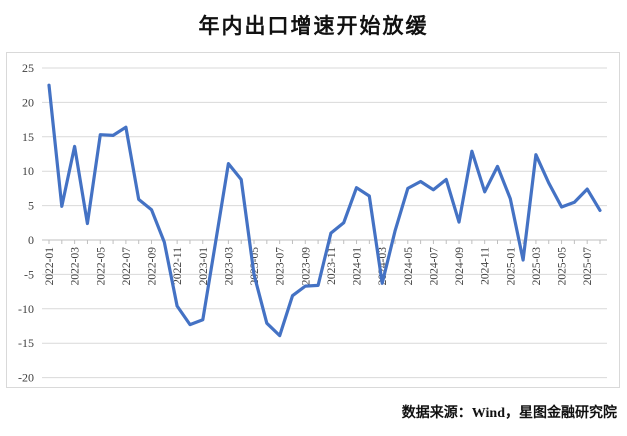 The width and height of the screenshot is (627, 436). I want to click on y-tick-label: 0, so click(31, 240).